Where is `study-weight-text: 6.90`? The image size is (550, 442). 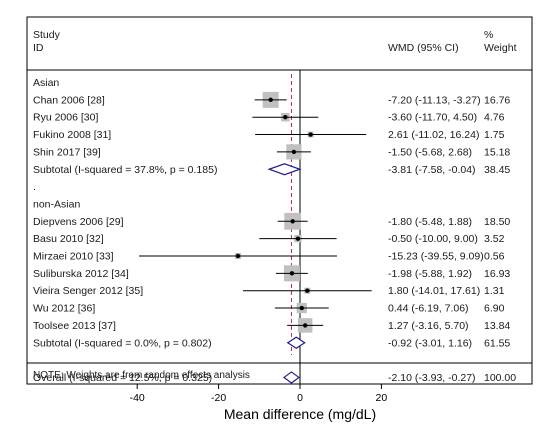 study-weight-text: 6.90 is located at coordinates (494, 309).